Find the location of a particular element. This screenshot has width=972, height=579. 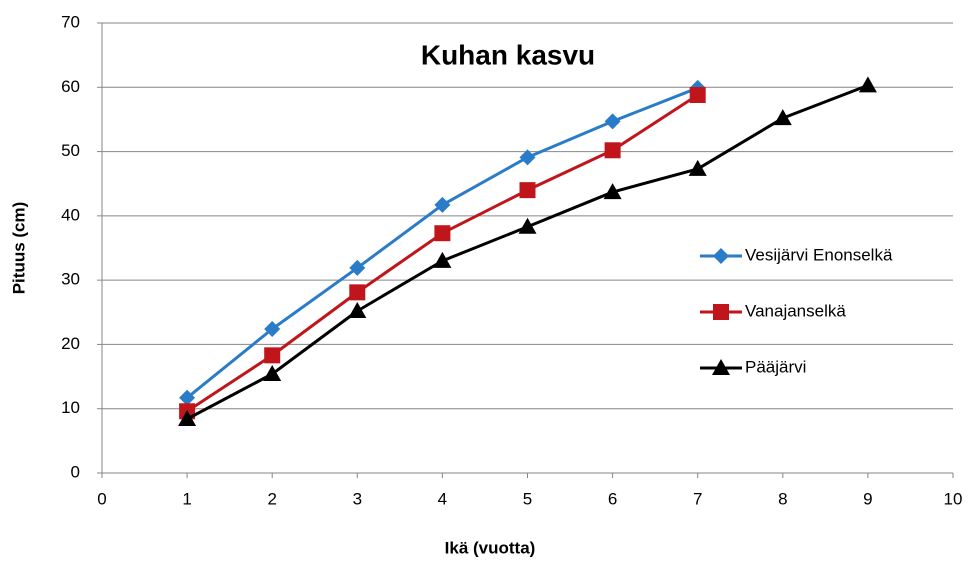

y-tick-label: 30 is located at coordinates (70, 279).